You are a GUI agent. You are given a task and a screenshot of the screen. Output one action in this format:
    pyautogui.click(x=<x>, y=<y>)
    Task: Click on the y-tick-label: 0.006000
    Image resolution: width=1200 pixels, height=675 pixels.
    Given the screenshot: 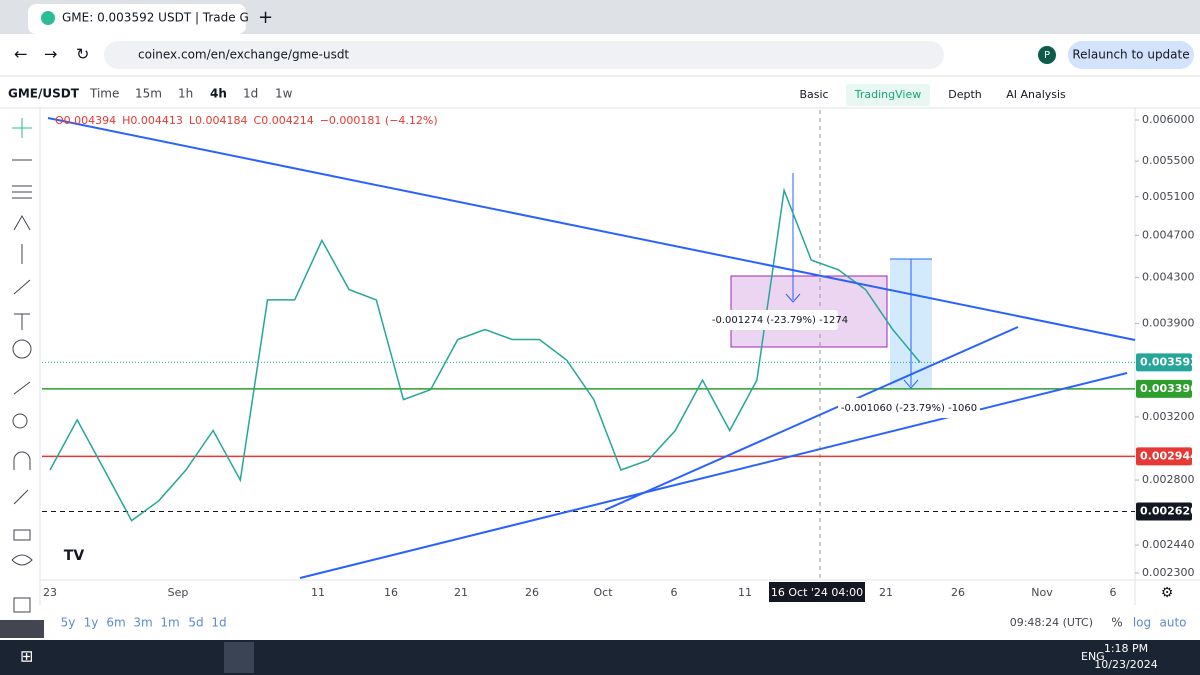 What is the action you would take?
    pyautogui.click(x=1168, y=119)
    